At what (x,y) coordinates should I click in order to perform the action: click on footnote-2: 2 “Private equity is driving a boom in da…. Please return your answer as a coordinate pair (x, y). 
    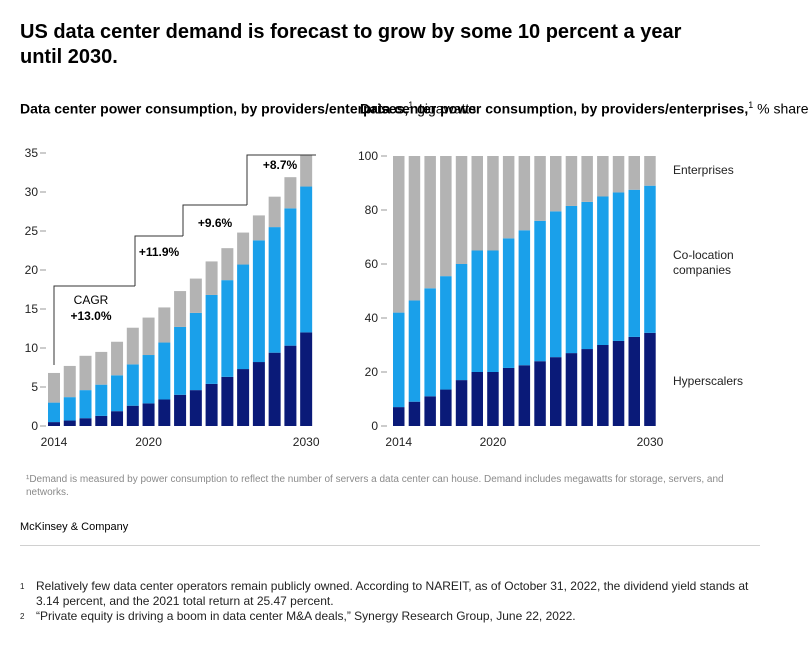
    Looking at the image, I should click on (388, 616).